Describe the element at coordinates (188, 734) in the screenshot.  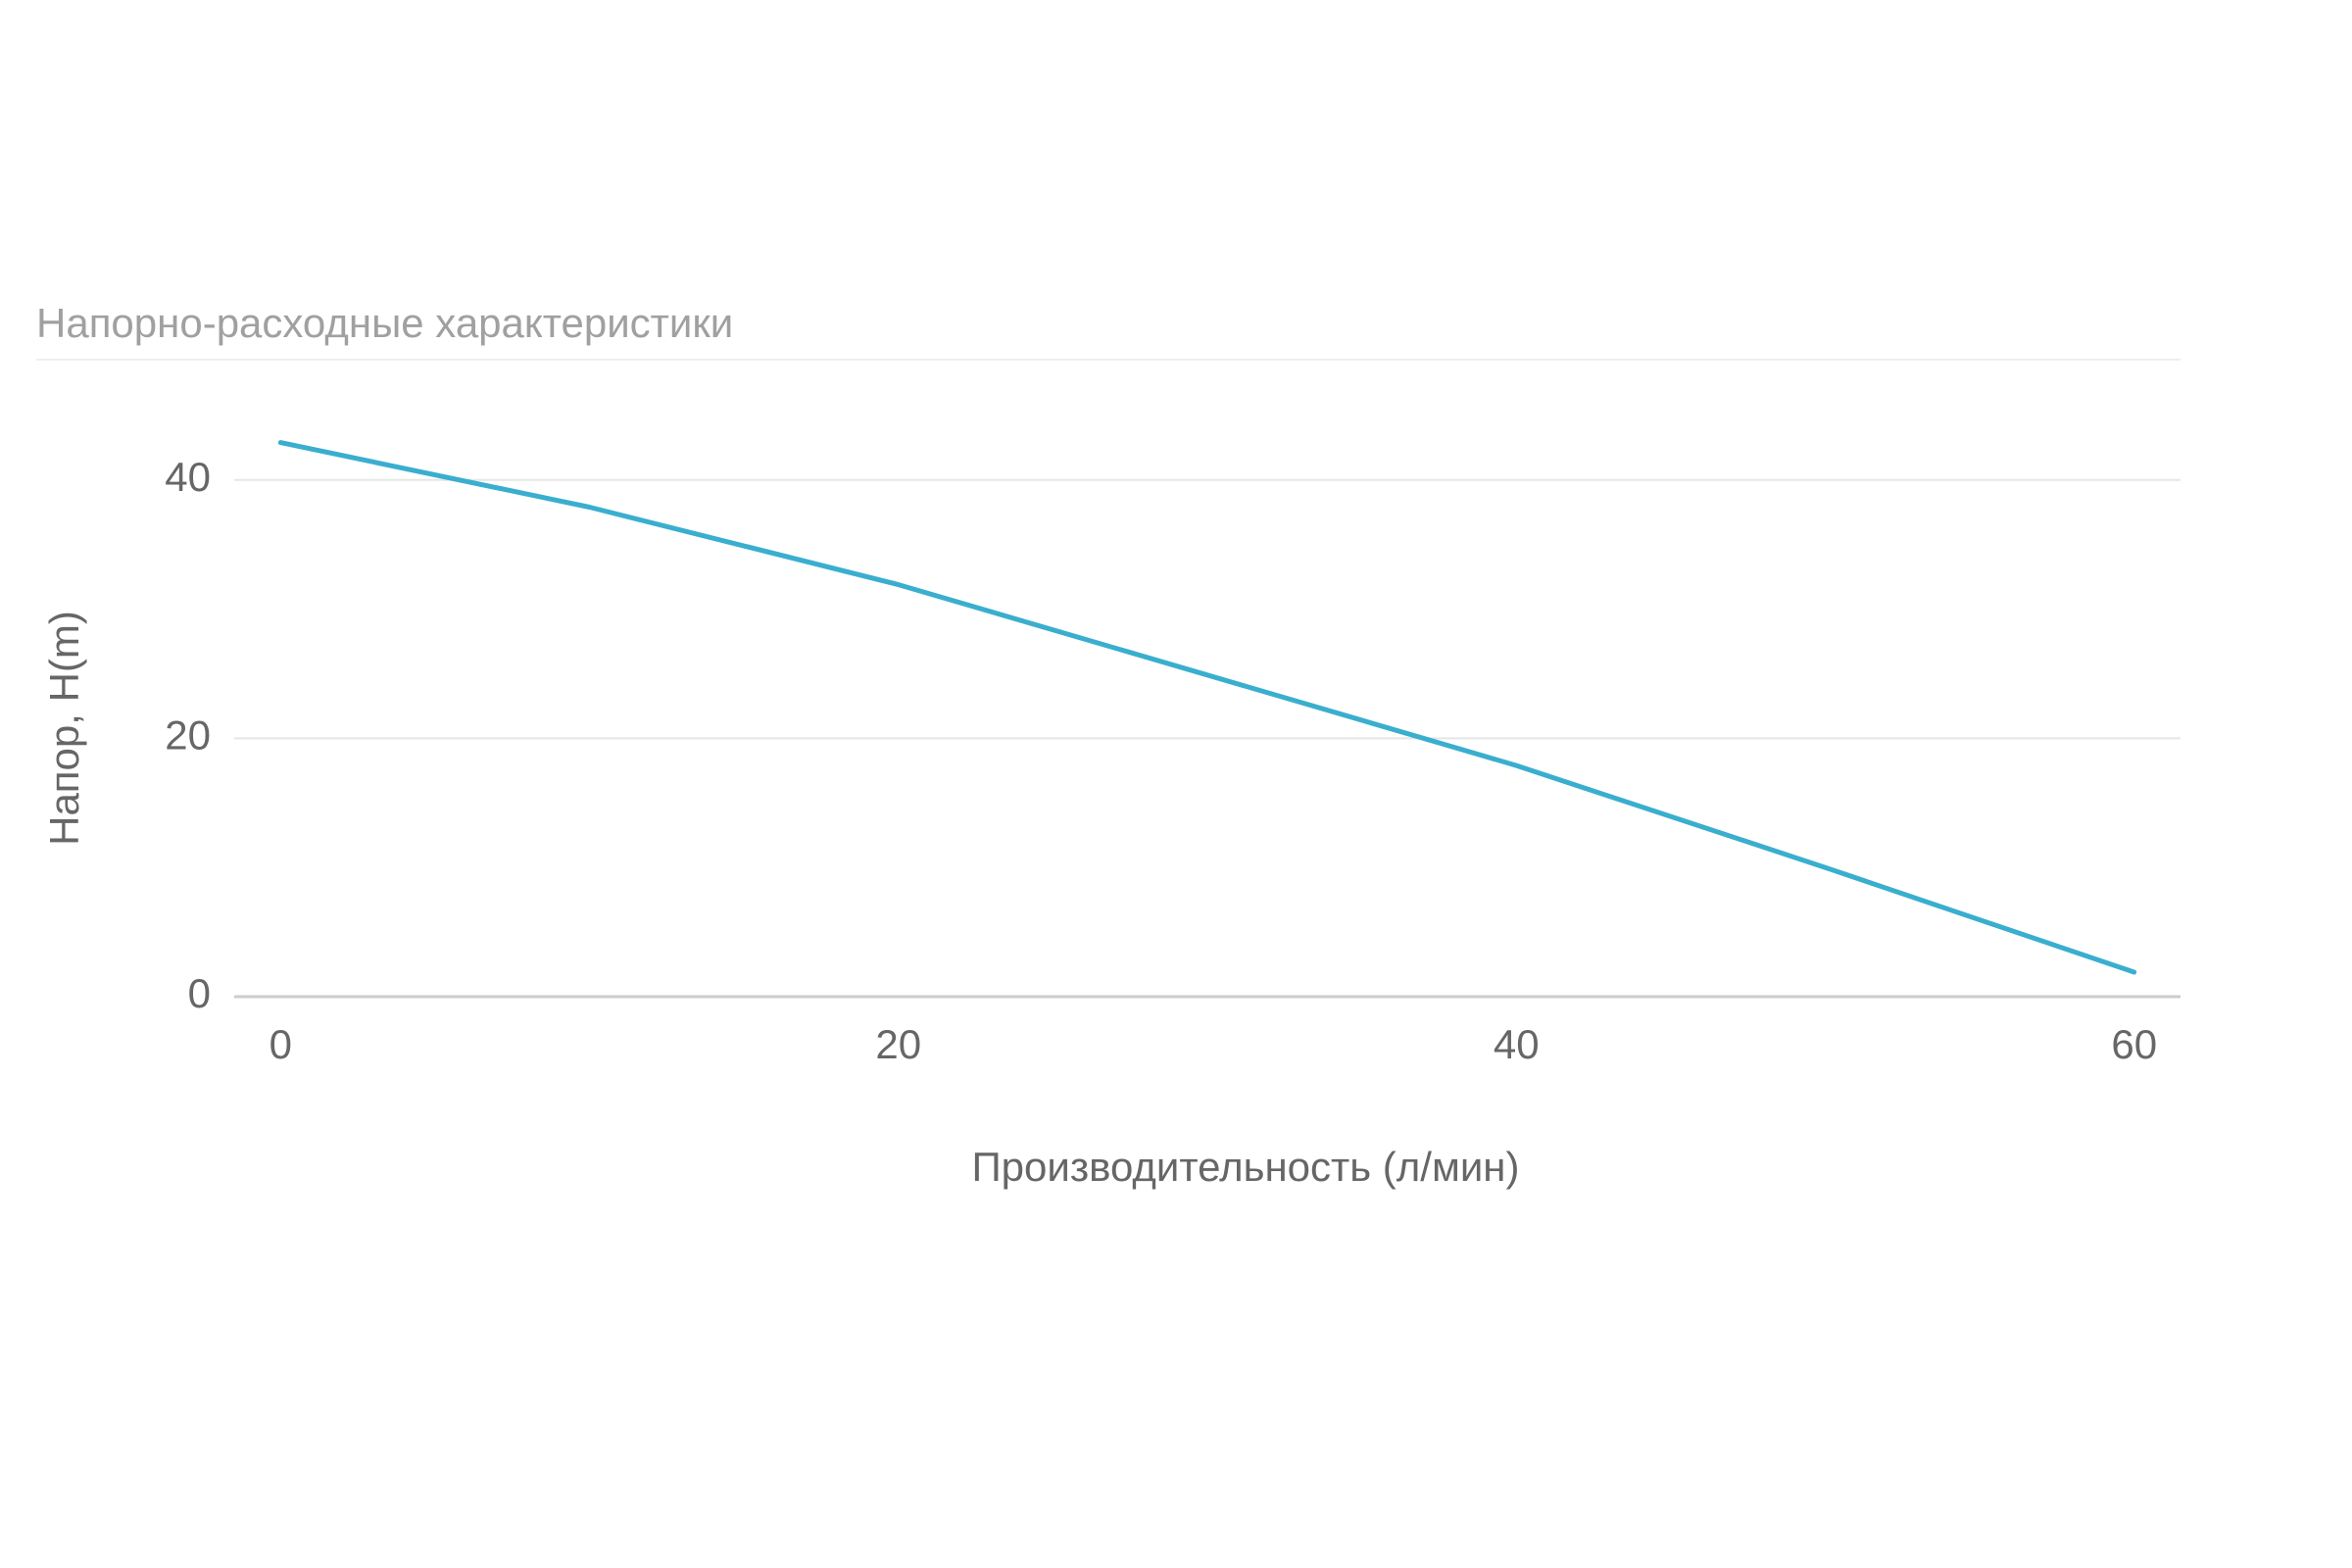
I see `y-tick-label: 20` at that location.